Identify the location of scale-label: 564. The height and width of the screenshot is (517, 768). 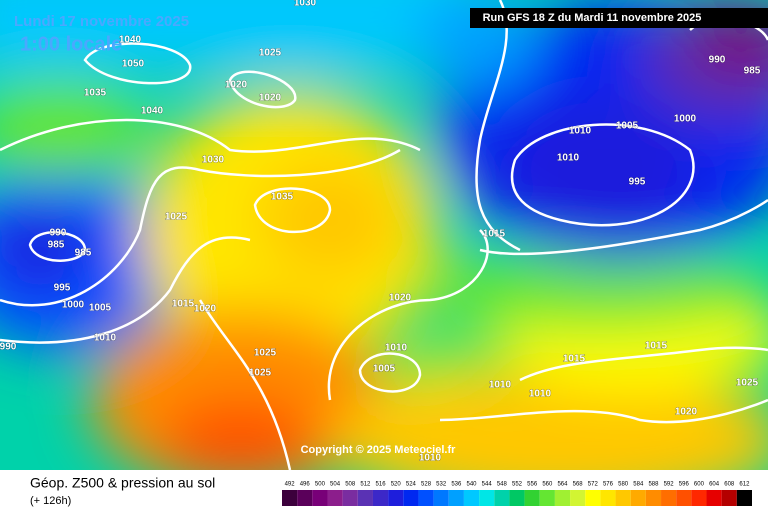
(562, 485).